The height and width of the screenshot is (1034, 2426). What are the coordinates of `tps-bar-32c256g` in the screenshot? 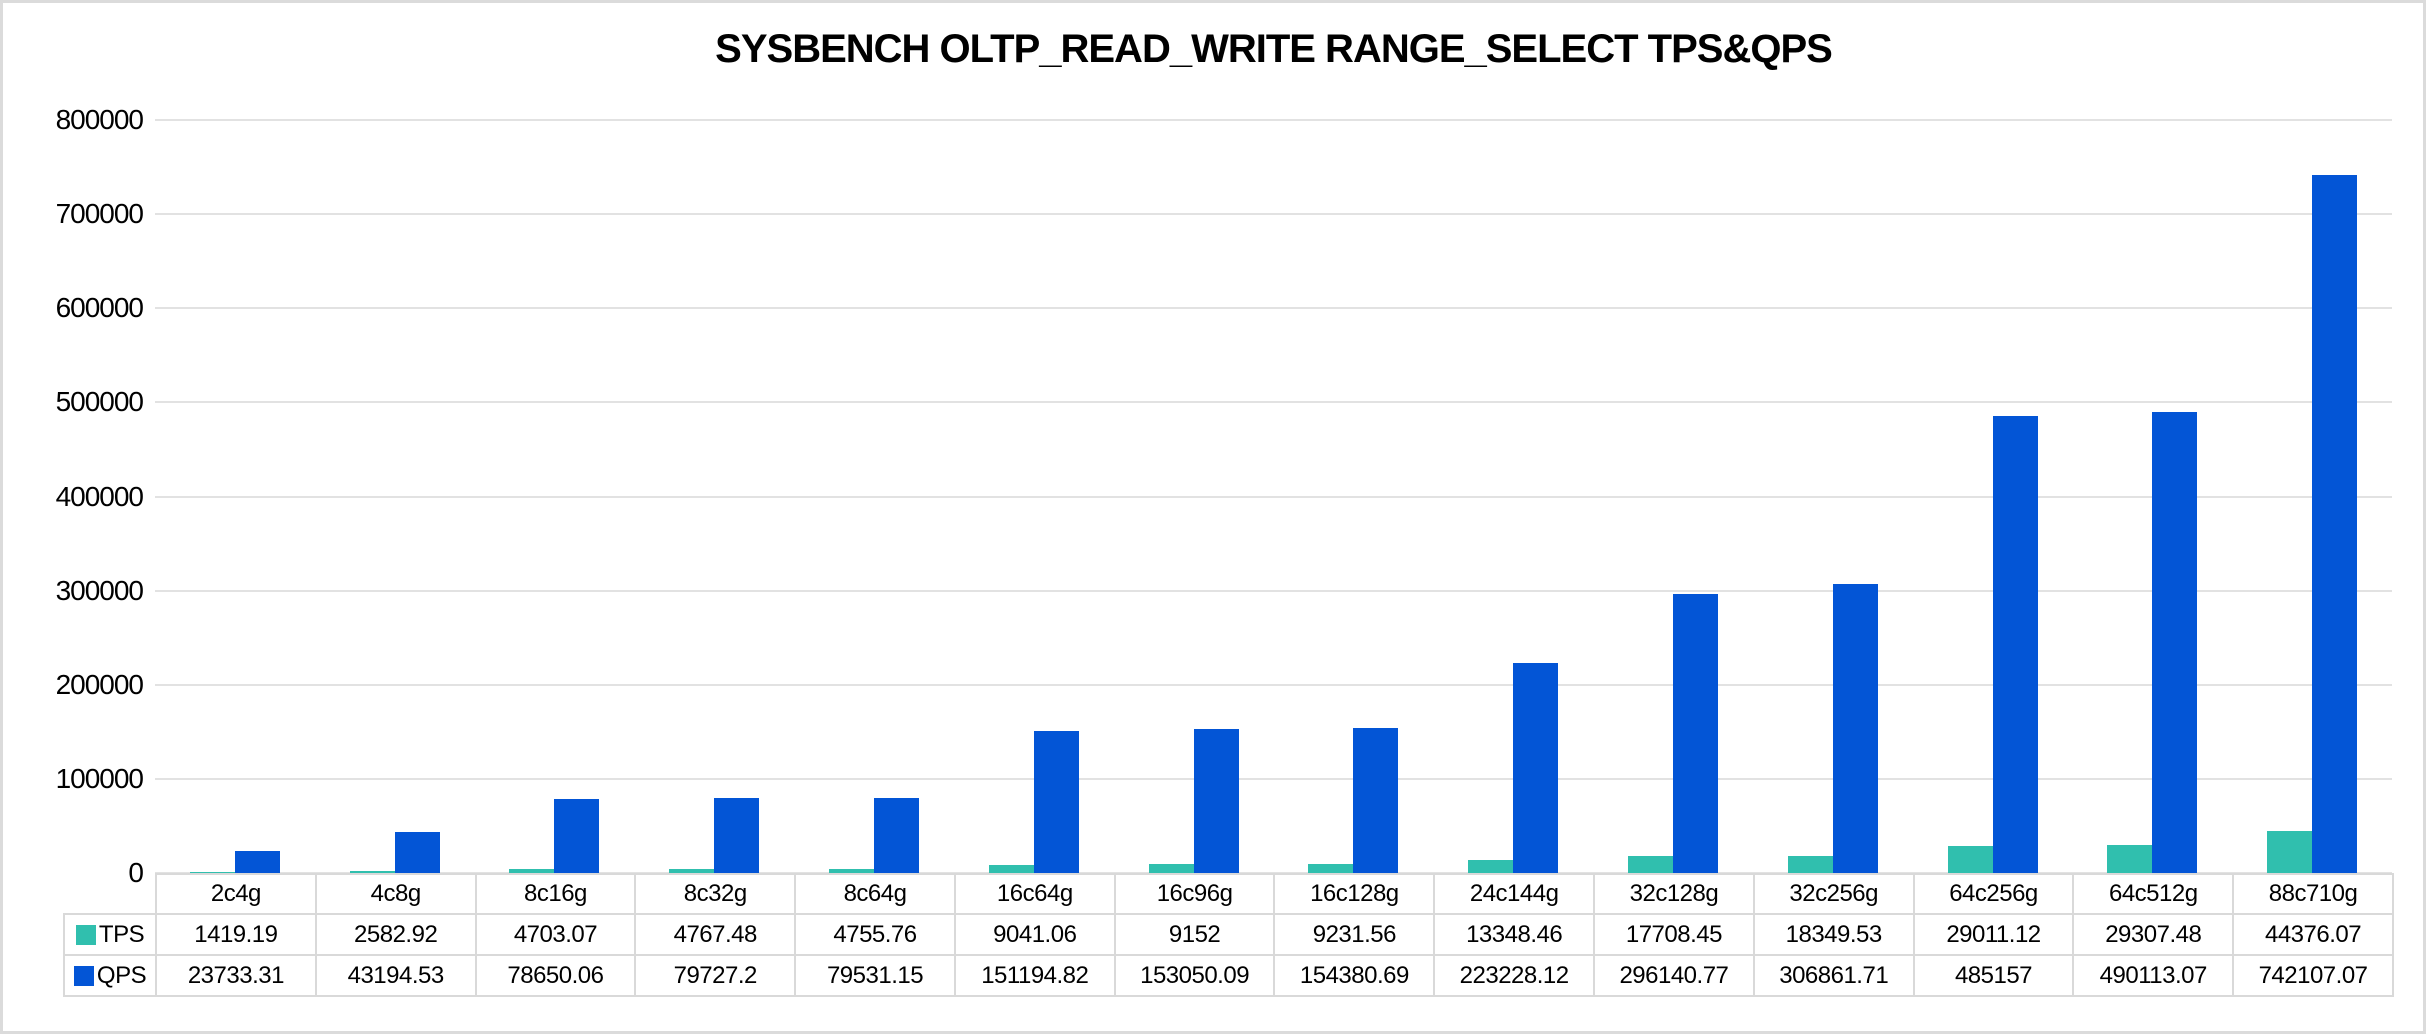 It's located at (1810, 864).